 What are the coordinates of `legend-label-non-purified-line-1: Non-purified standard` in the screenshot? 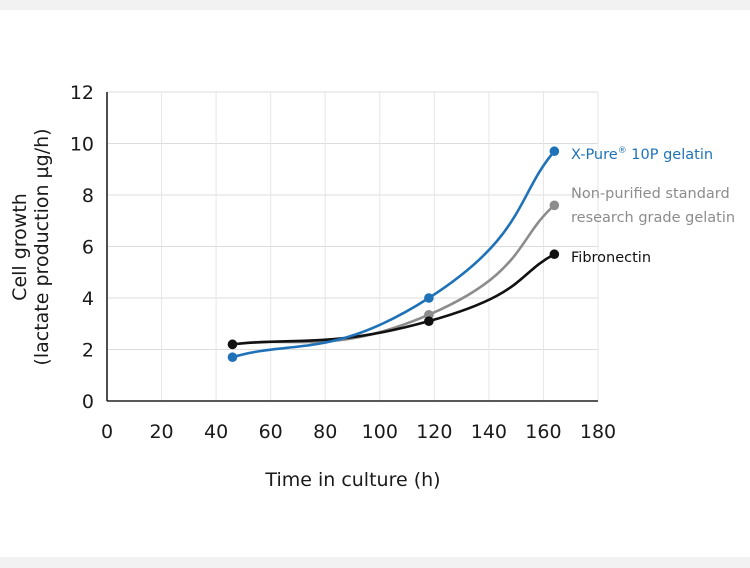 It's located at (650, 194).